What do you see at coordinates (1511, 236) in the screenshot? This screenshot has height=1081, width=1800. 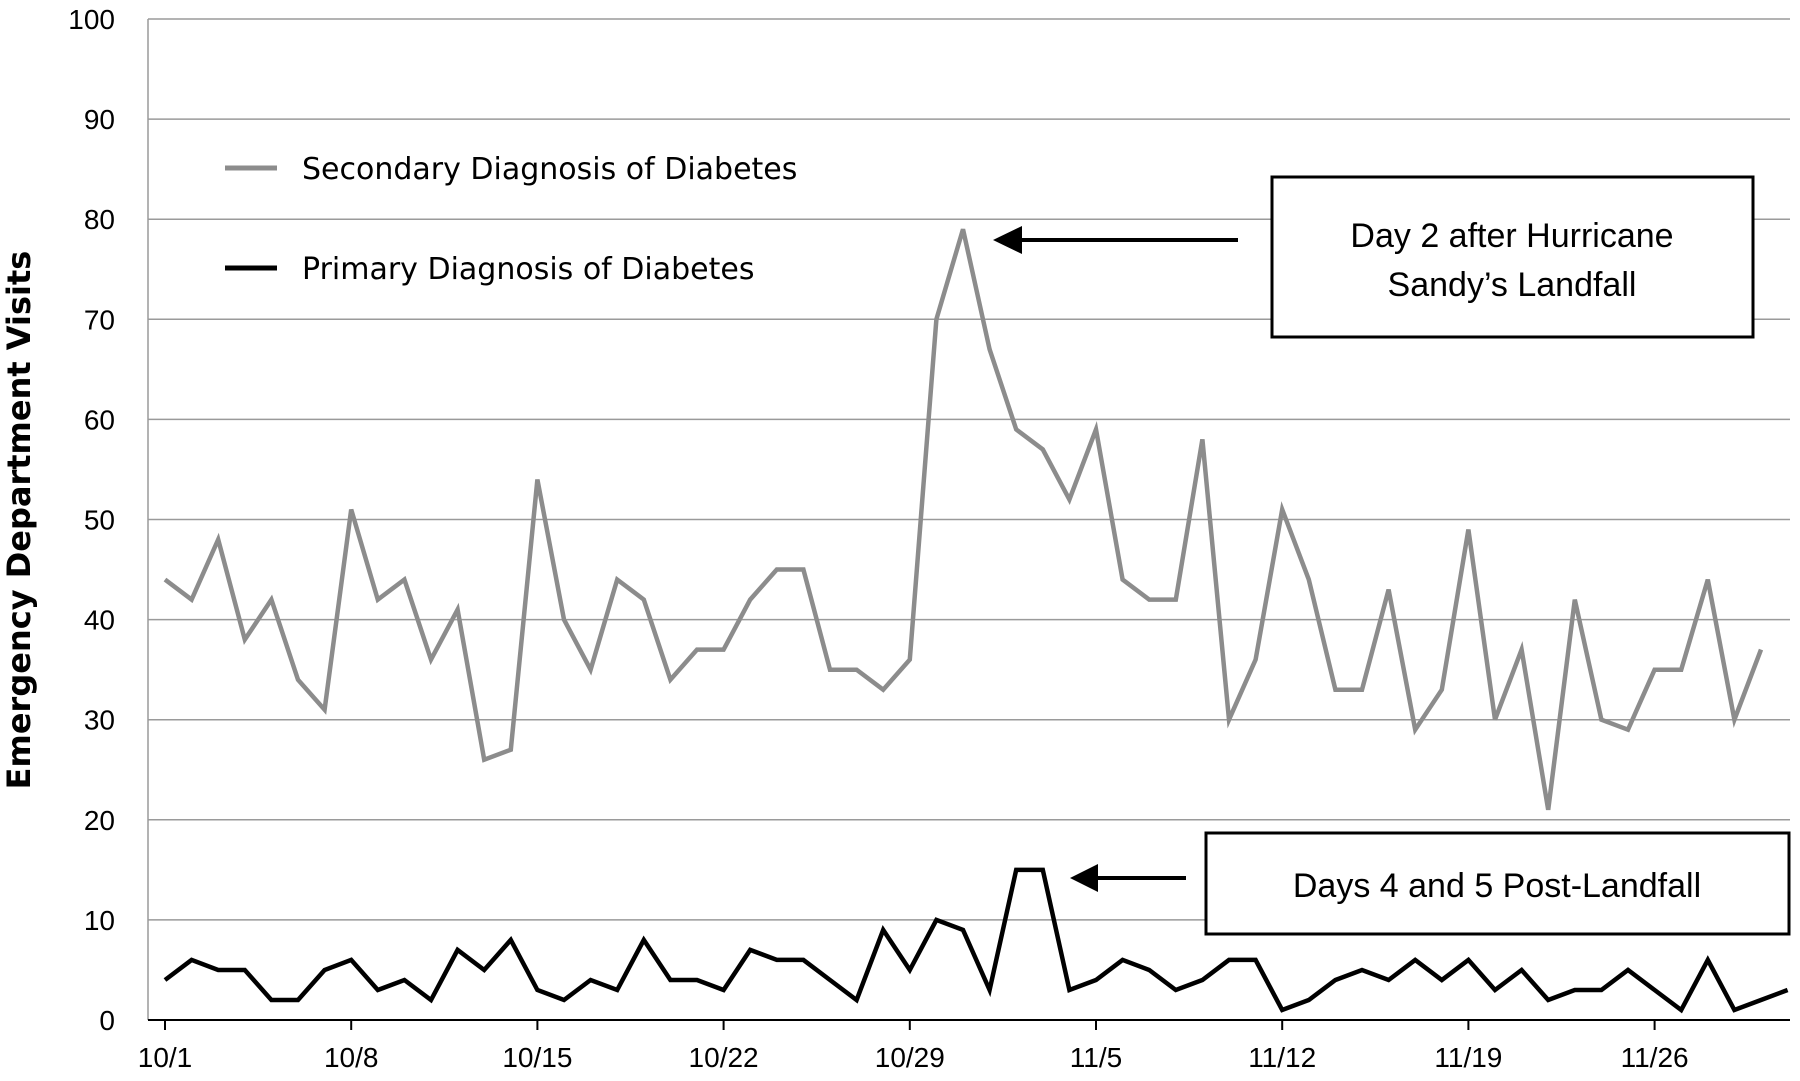 I see `annotation-line: Day 2 after Hurricane` at bounding box center [1511, 236].